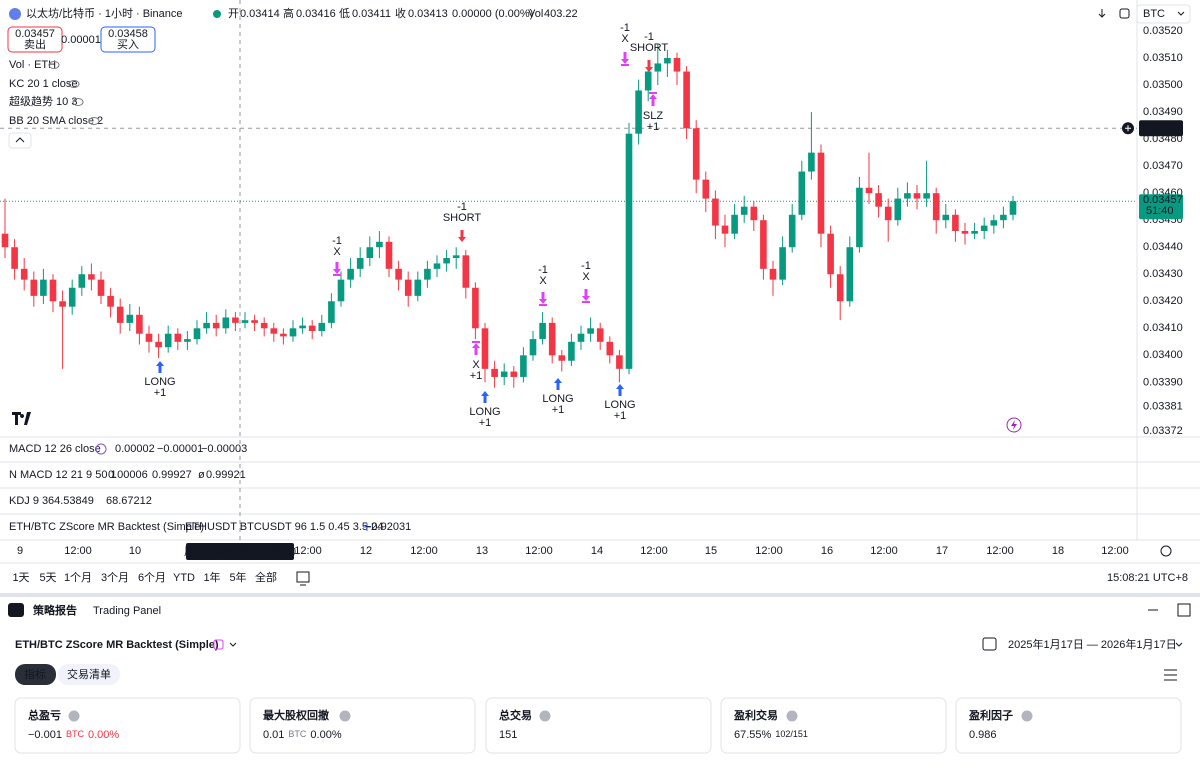 The image size is (1200, 777). I want to click on compare-icon, so click(303, 578).